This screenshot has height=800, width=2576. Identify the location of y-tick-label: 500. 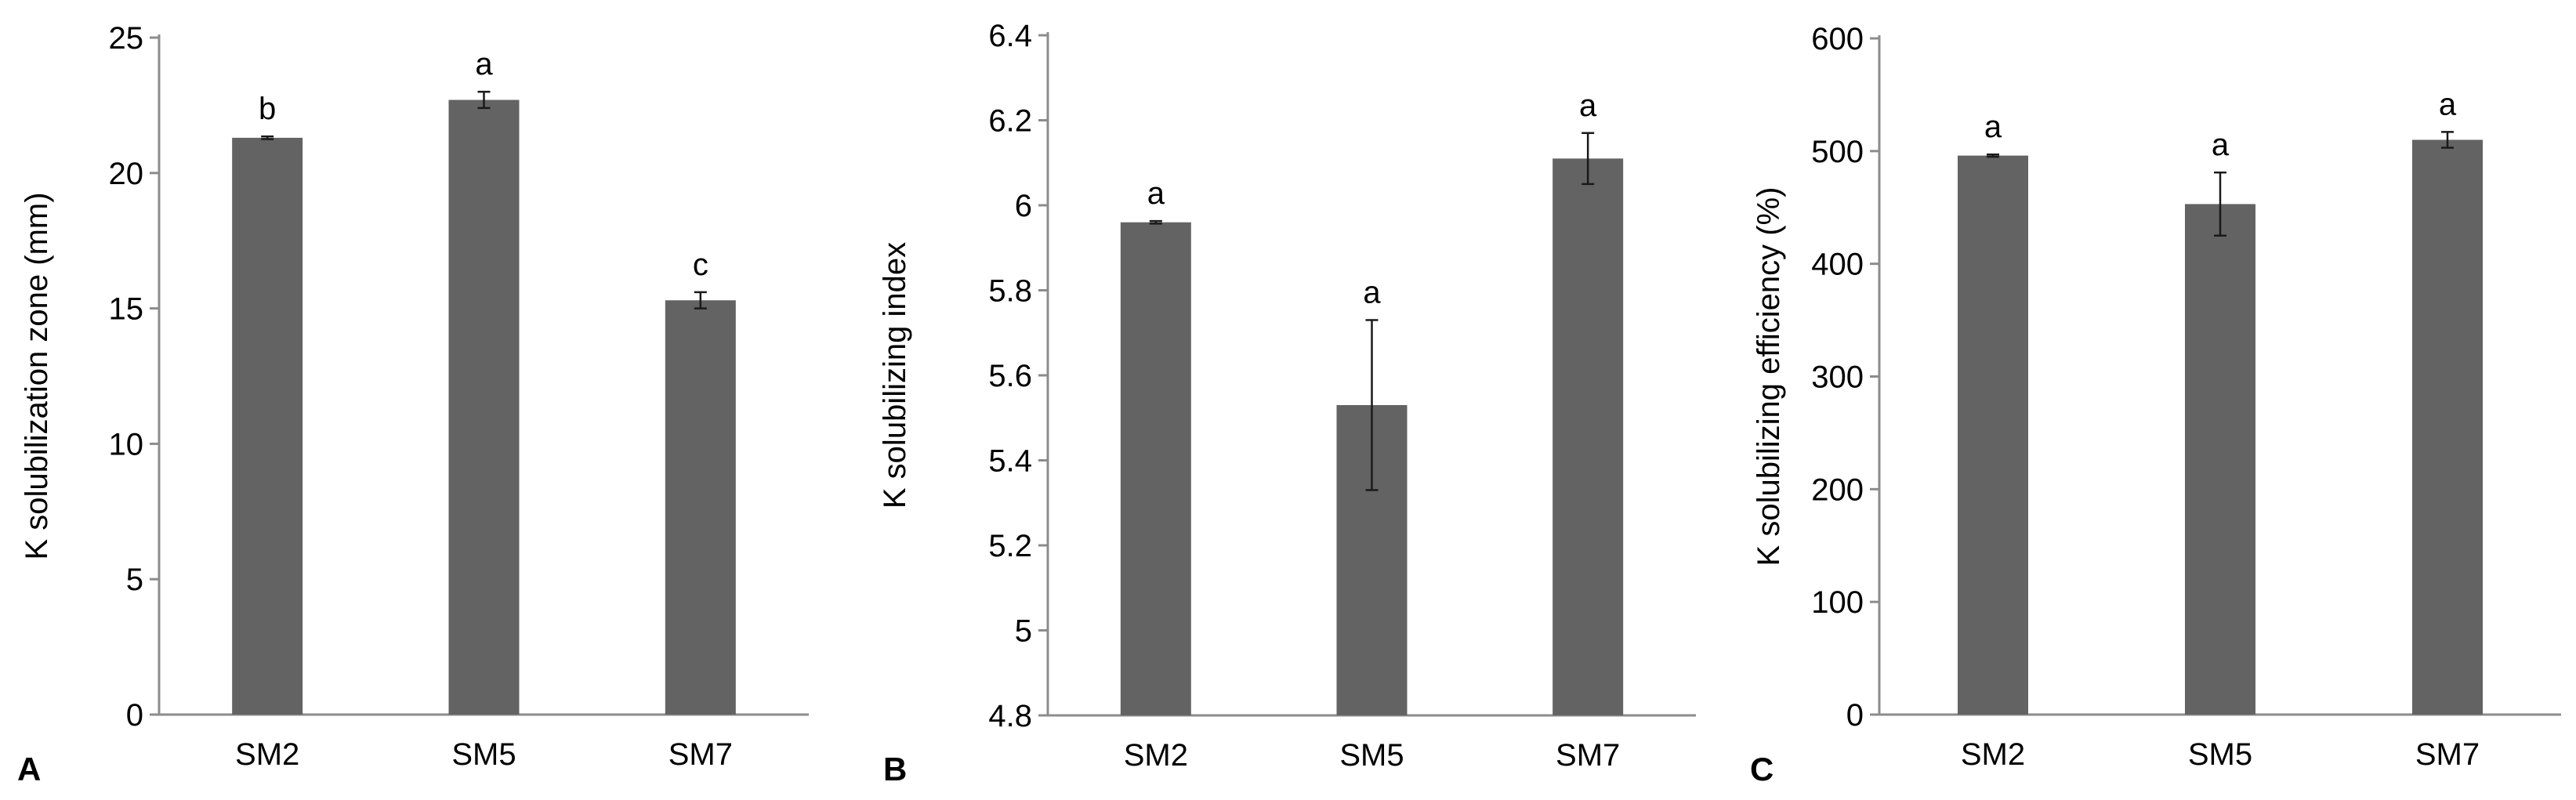
(1837, 152).